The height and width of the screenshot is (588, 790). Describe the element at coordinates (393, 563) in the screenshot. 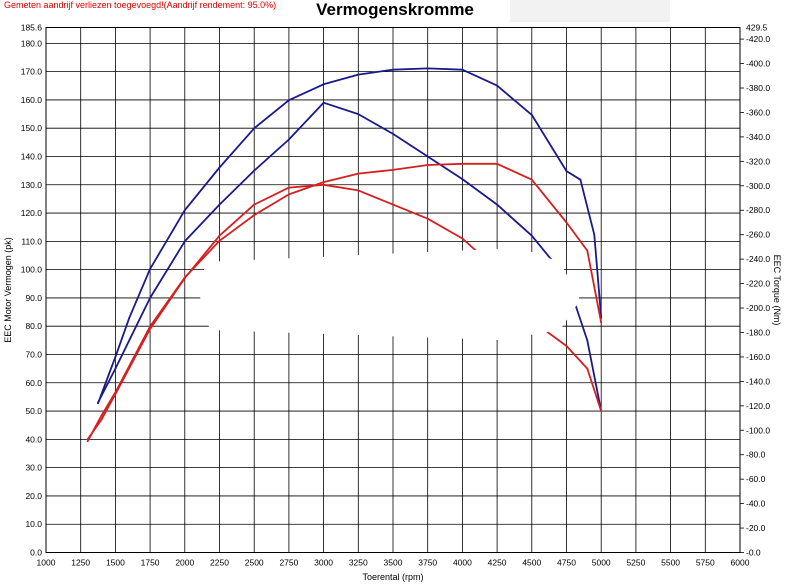

I see `x-tick-label: 3500` at that location.